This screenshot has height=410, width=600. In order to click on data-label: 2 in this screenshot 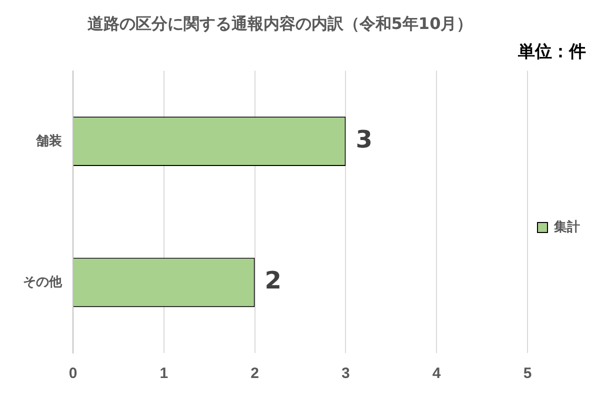, I will do `click(273, 280)`.